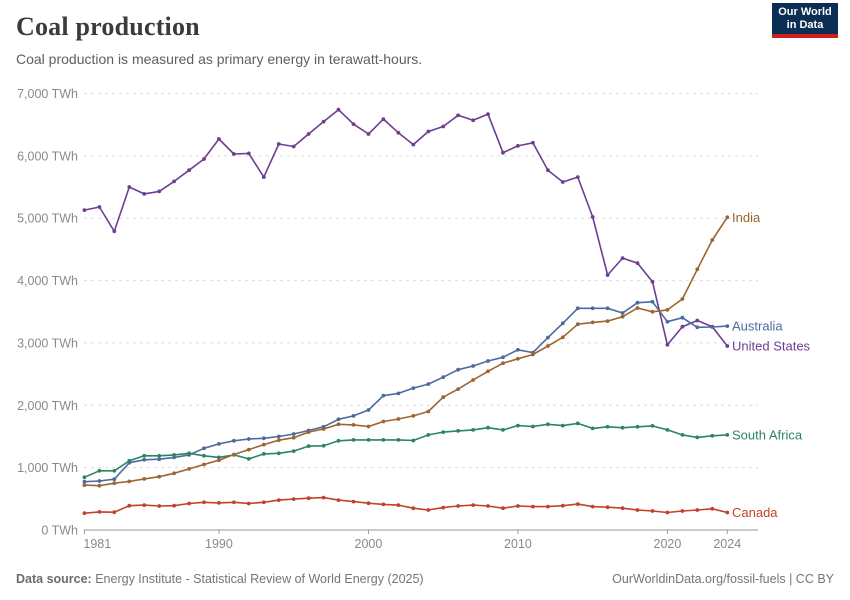 This screenshot has height=600, width=850. Describe the element at coordinates (383, 395) in the screenshot. I see `data-point-australia-2001` at that location.